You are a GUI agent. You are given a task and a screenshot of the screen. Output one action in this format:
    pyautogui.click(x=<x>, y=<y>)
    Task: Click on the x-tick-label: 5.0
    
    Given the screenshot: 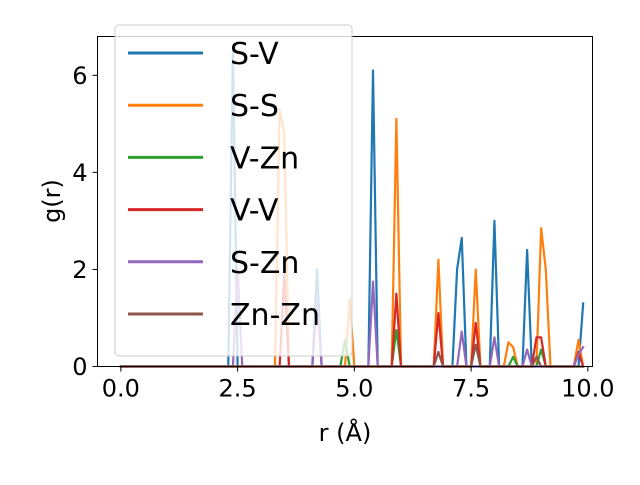 What is the action you would take?
    pyautogui.click(x=354, y=389)
    